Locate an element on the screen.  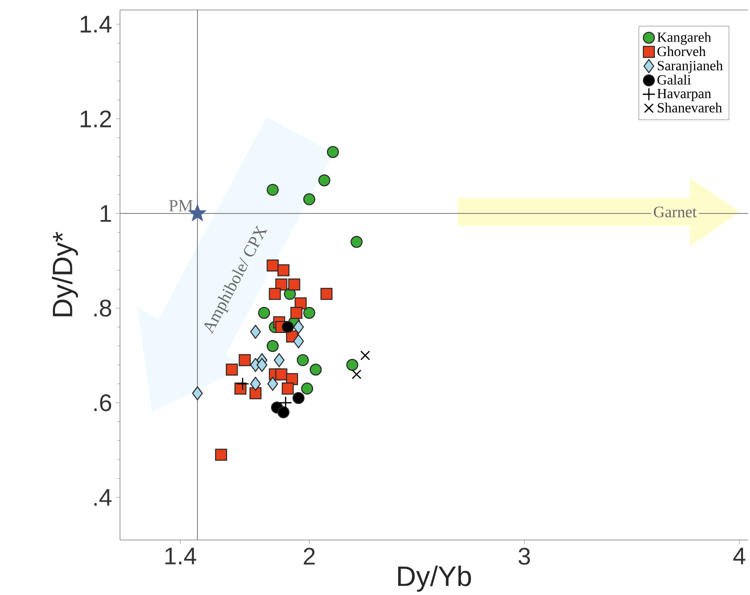
y-tick-label: 1.2 is located at coordinates (95, 119).